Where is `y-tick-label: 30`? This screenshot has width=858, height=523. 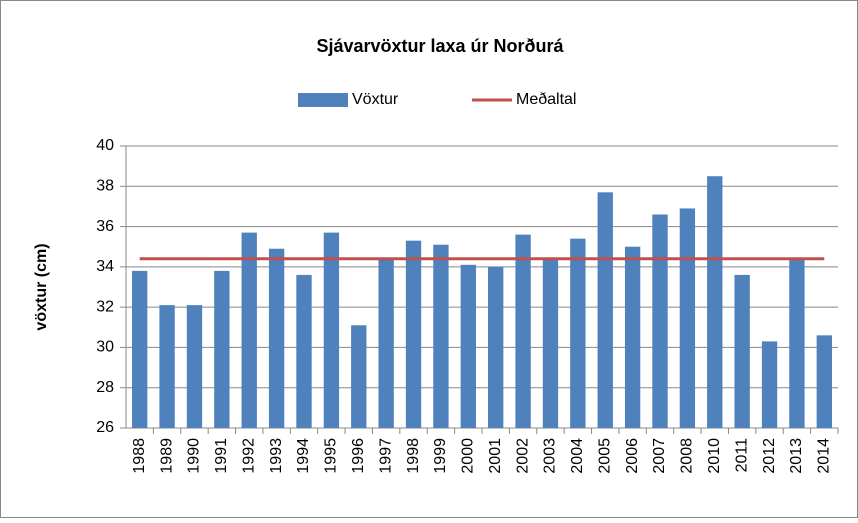 y-tick-label: 30 is located at coordinates (105, 347).